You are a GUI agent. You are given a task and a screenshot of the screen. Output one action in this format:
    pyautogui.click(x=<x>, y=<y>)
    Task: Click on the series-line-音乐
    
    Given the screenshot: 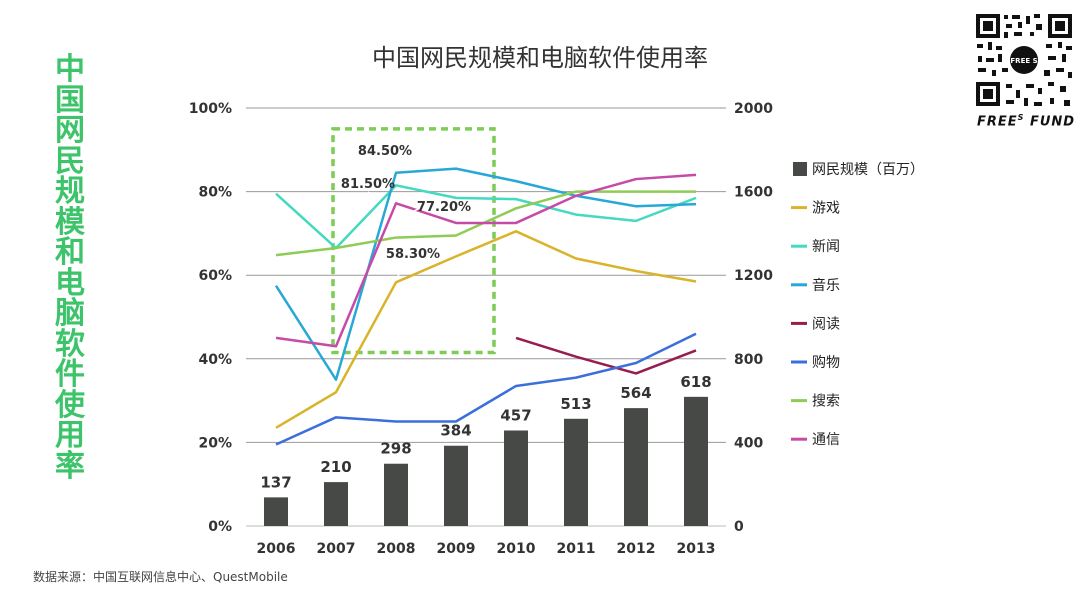 What is the action you would take?
    pyautogui.click(x=485, y=274)
    